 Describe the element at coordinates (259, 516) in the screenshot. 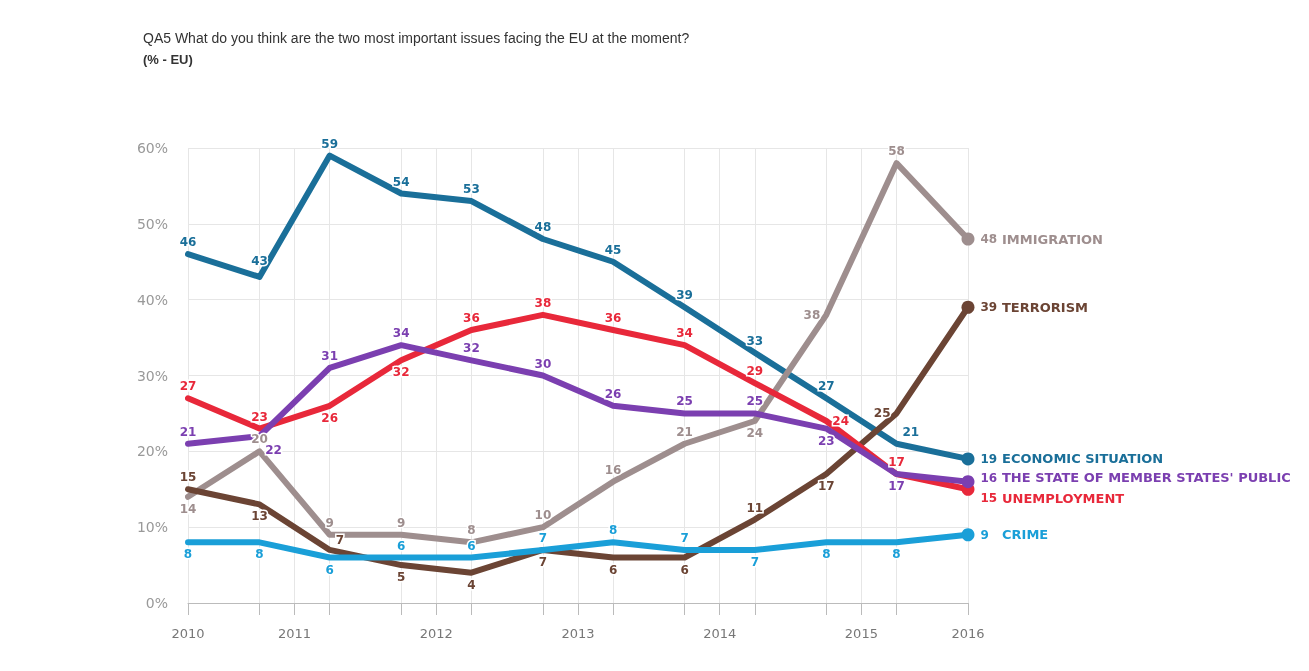

I see `data-label: 13` at that location.